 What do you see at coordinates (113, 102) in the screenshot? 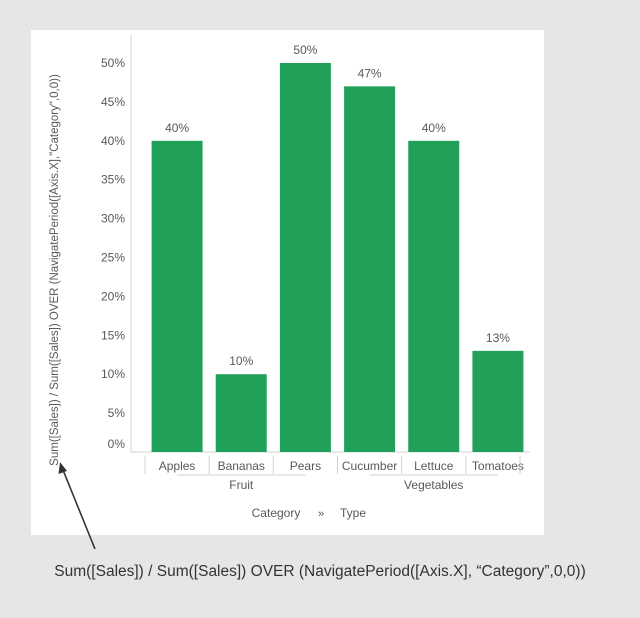
I see `y-tick-label: 45%` at bounding box center [113, 102].